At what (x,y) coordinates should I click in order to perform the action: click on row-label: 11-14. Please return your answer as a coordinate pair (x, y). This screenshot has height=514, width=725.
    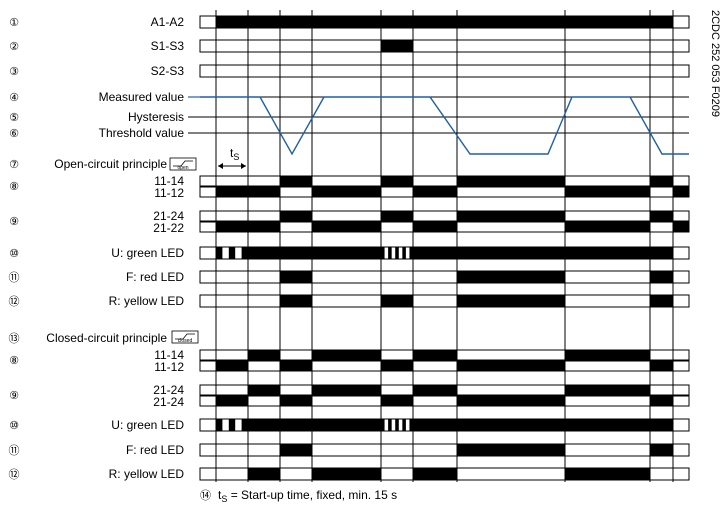
    Looking at the image, I should click on (169, 181).